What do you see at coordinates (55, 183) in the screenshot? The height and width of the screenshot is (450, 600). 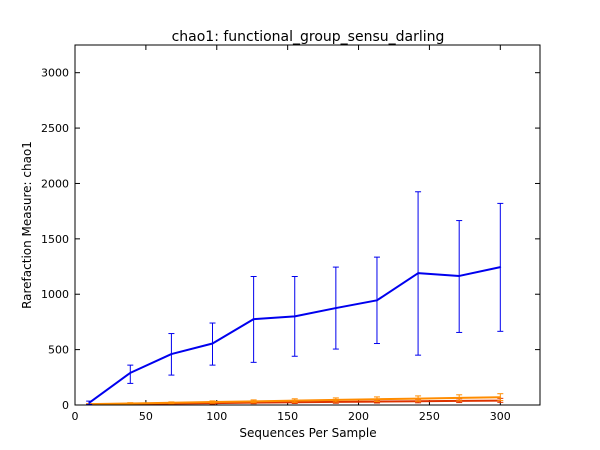 I see `y-tick-label: 2000` at bounding box center [55, 183].